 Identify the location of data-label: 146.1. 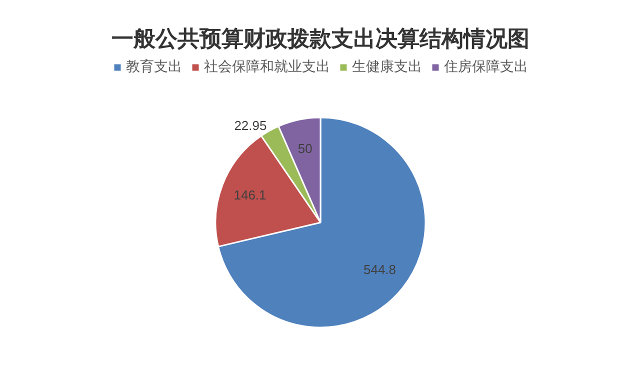
(250, 195).